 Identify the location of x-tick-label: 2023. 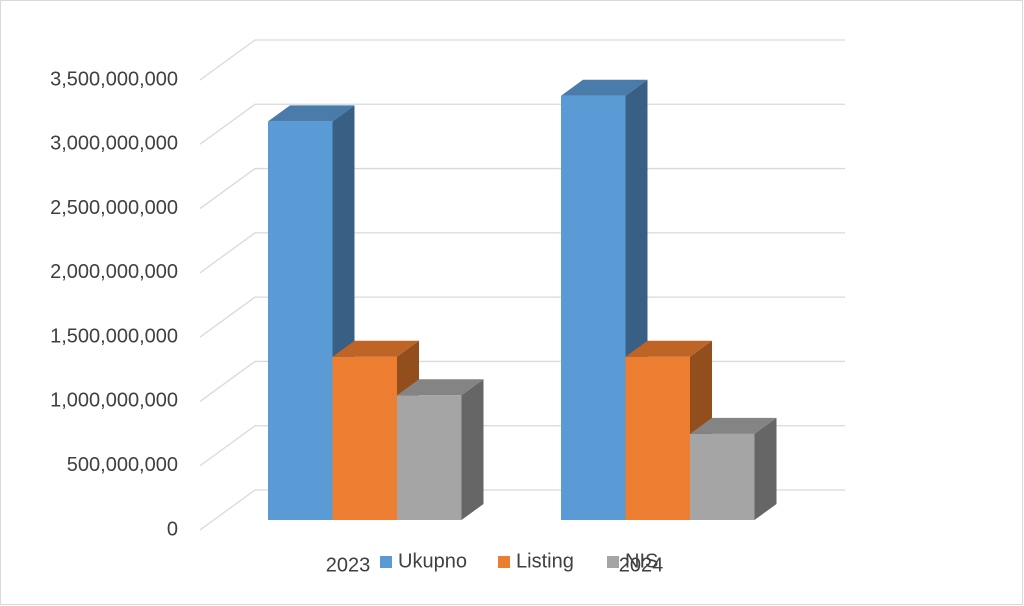
(348, 565).